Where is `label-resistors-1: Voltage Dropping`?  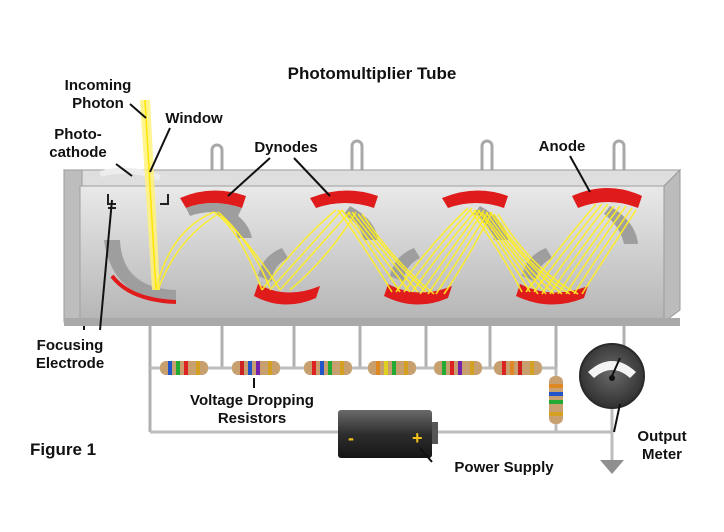 label-resistors-1: Voltage Dropping is located at coordinates (252, 400).